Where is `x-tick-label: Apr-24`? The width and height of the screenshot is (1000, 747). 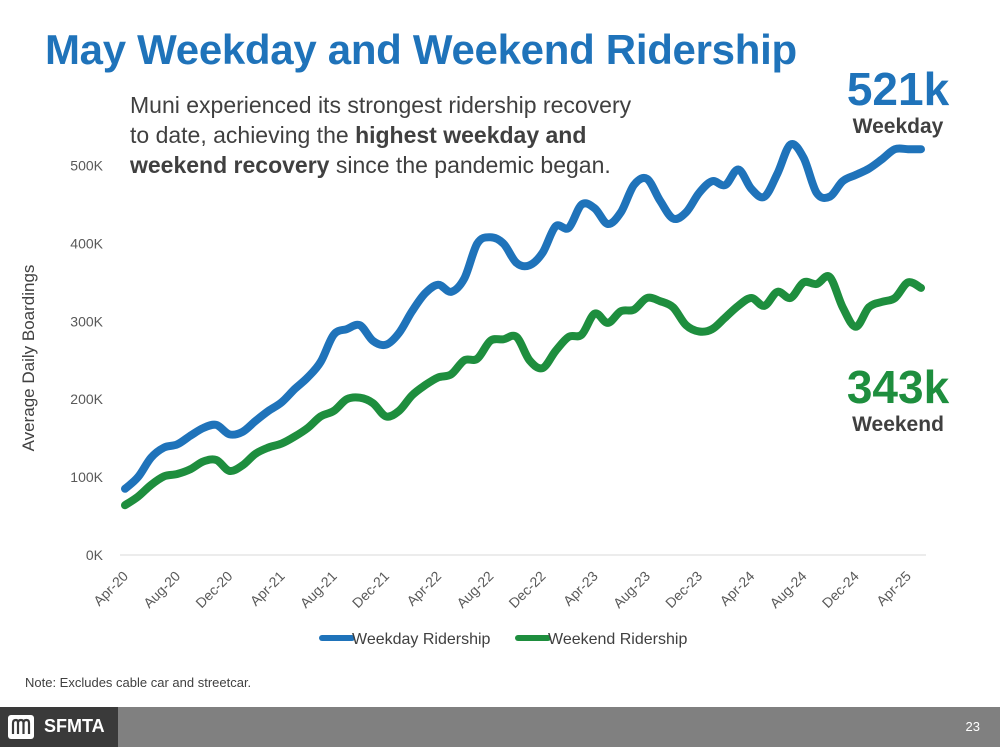
x-tick-label: Apr-24 is located at coordinates (736, 588).